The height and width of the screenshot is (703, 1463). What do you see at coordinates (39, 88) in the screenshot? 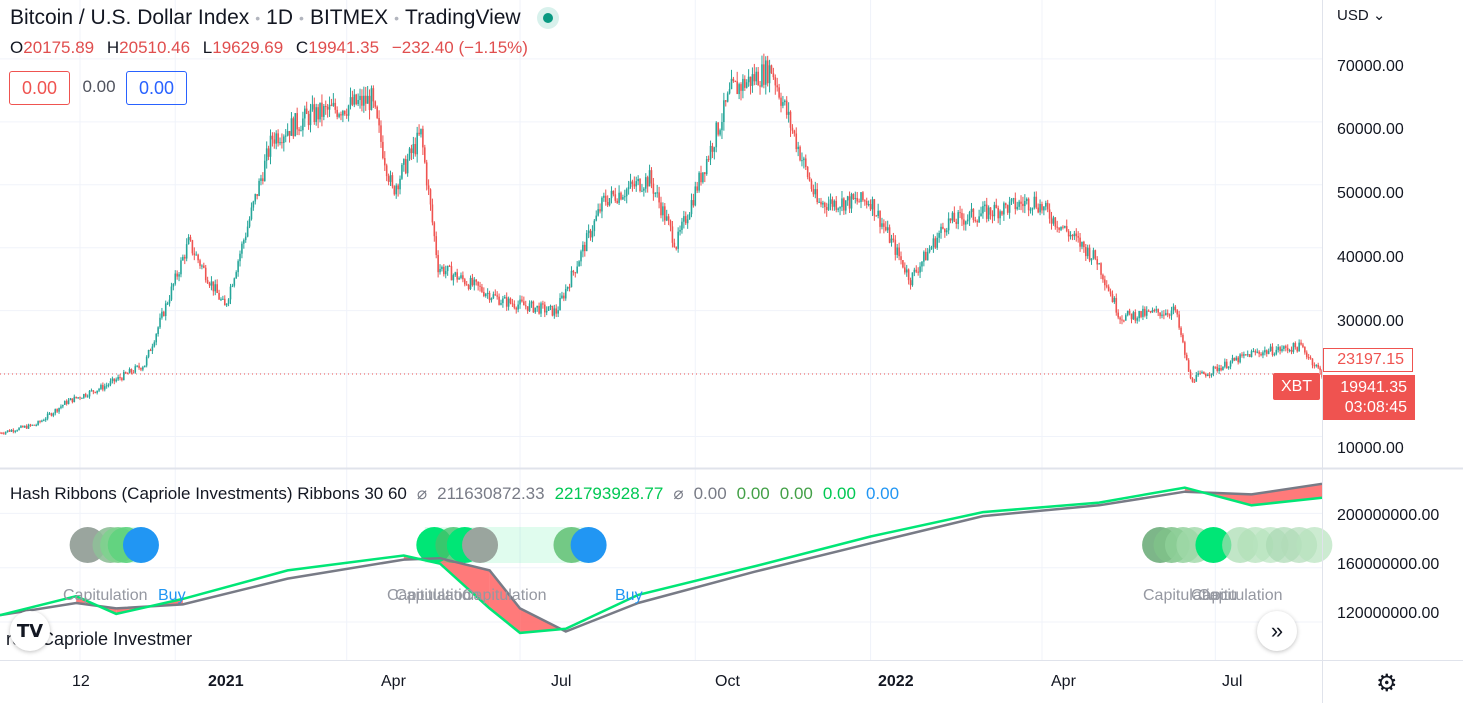
I see `sell-button: 0.00` at bounding box center [39, 88].